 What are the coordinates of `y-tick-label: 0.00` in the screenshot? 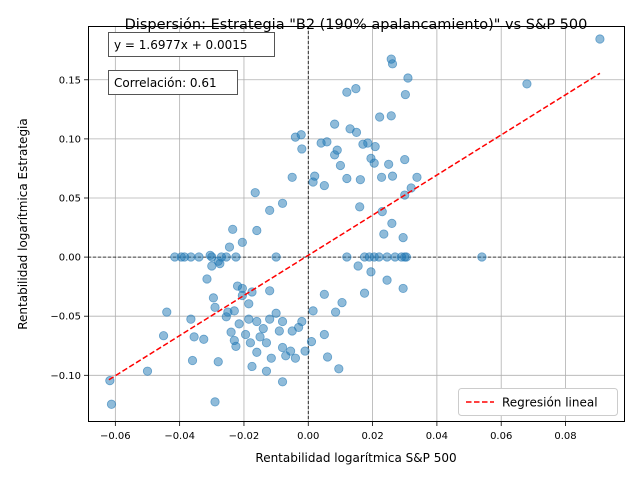 It's located at (70, 258).